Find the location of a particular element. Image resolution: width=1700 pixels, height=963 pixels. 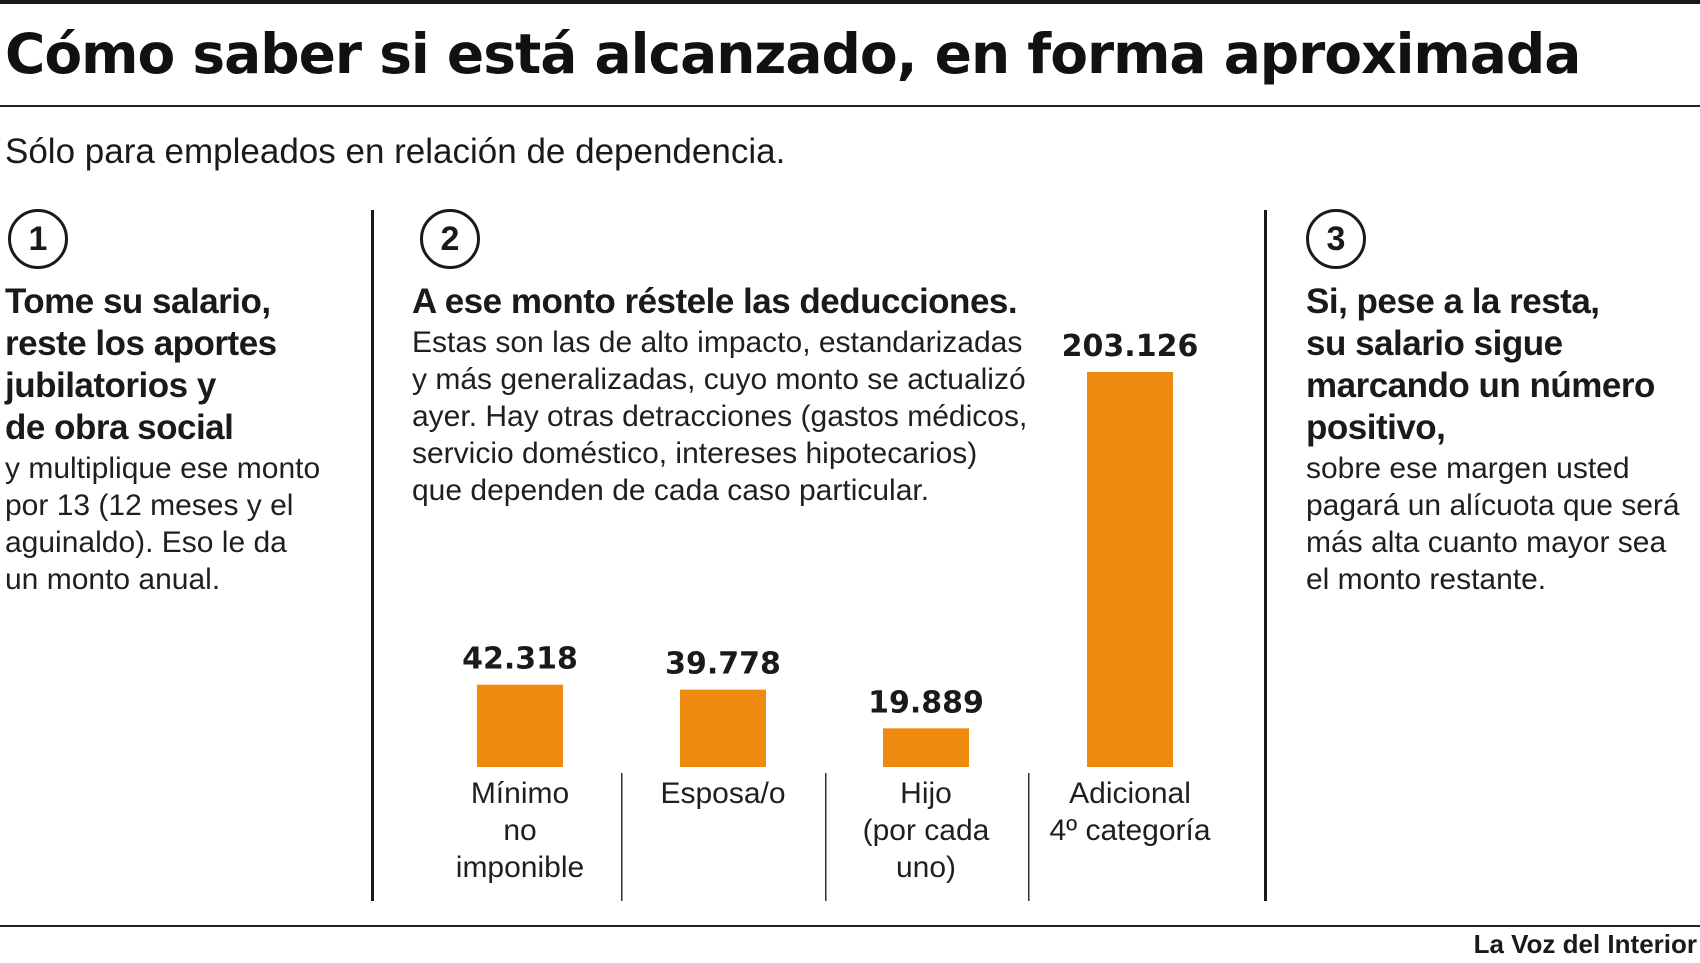

bar-value-label: 19.889 is located at coordinates (926, 702).